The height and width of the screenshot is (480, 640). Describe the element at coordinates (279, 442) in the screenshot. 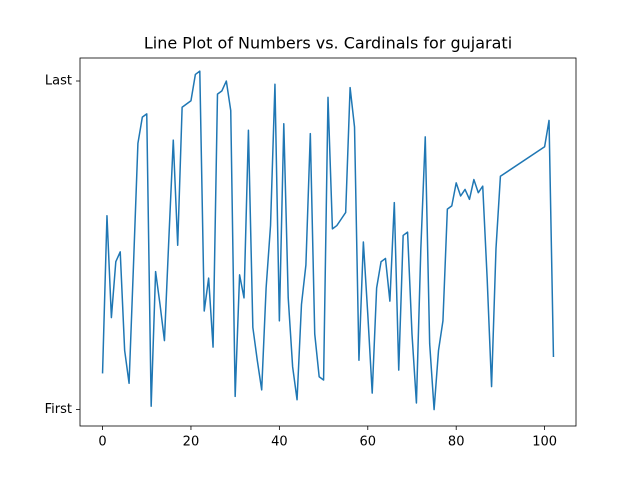

I see `x-tick-label: 40` at that location.